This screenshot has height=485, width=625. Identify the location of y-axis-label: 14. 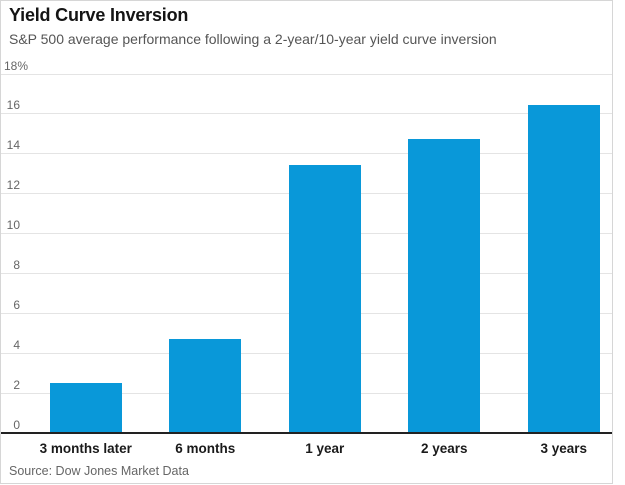
(13, 145).